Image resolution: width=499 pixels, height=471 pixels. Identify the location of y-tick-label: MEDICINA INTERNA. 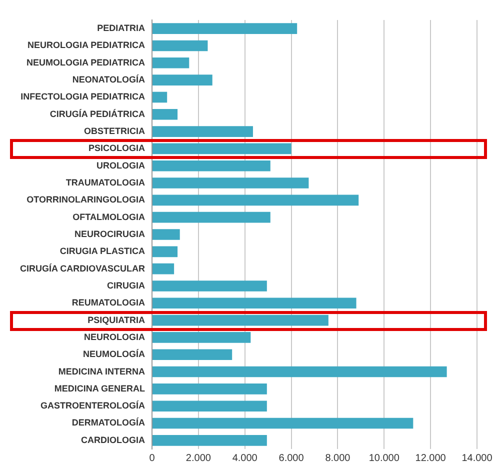
(102, 371).